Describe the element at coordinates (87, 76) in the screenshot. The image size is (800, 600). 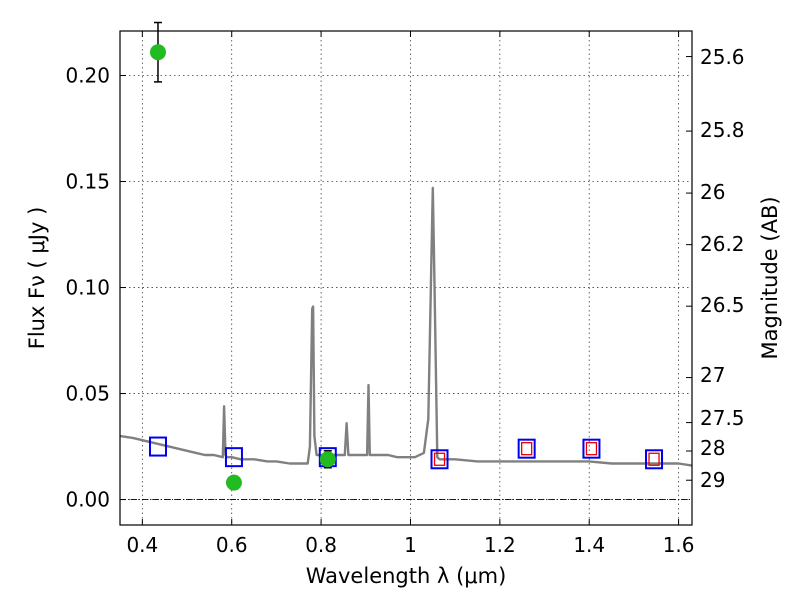
I see `y-tick-label: 0.20` at that location.